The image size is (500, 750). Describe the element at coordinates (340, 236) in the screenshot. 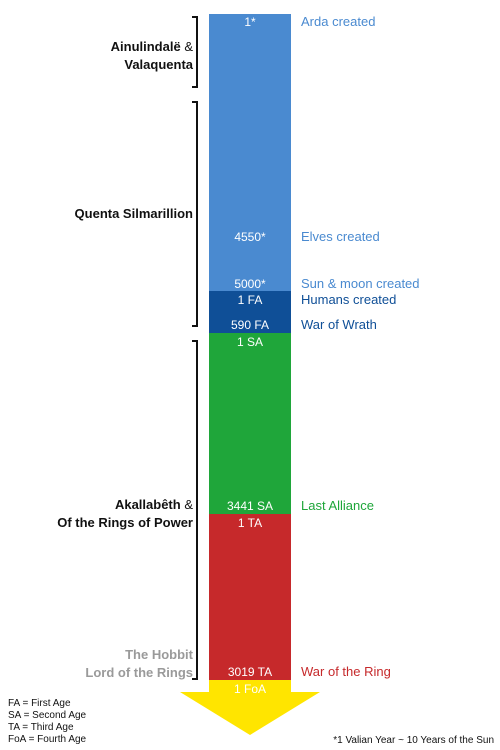

I see `event-elves-created: Elves created` at that location.